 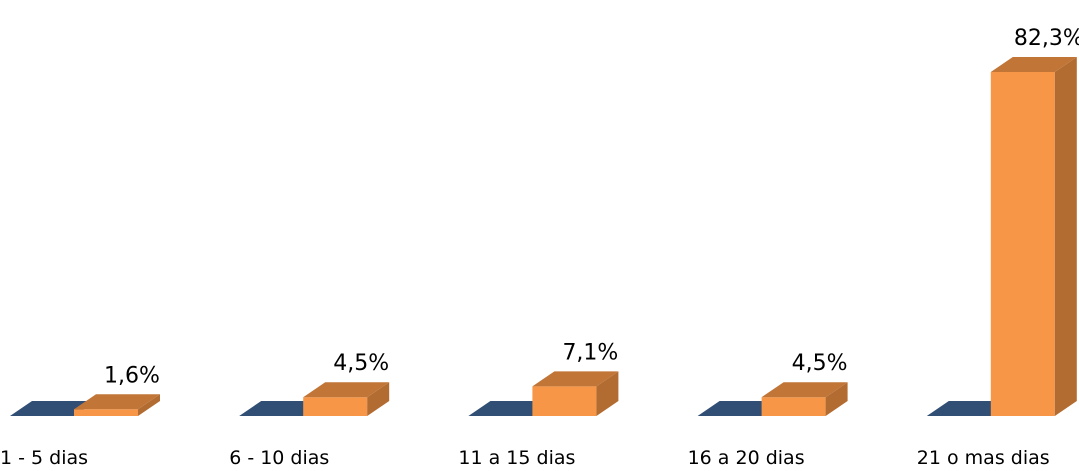 What do you see at coordinates (335, 406) in the screenshot?
I see `bar-series2-1-front` at bounding box center [335, 406].